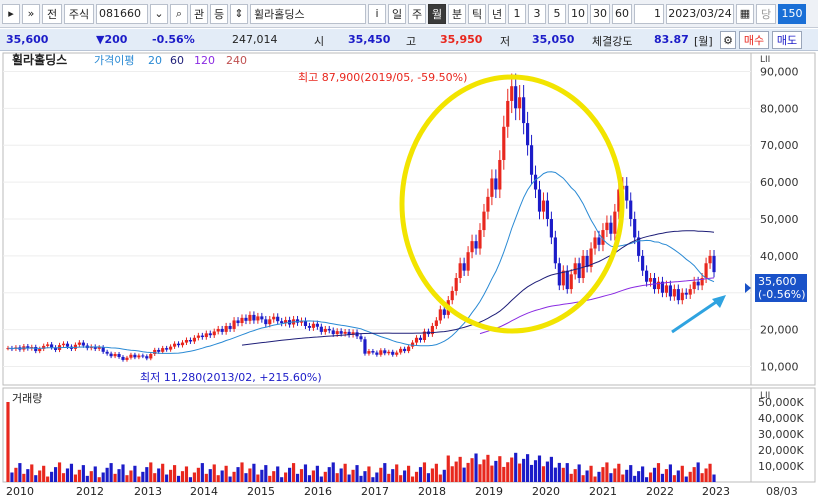  What do you see at coordinates (361, 442) in the screenshot?
I see `volume-bars` at bounding box center [361, 442].